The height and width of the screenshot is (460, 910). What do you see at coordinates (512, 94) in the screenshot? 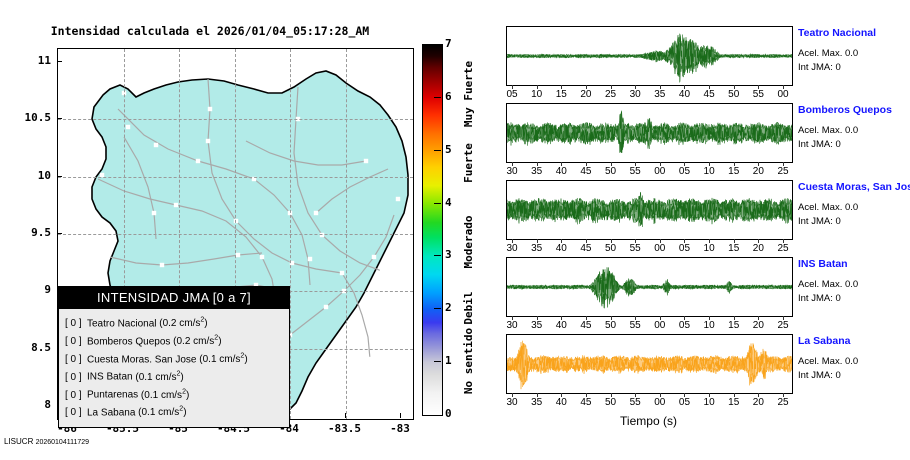
I see `time-tick-label: 05` at bounding box center [512, 94].